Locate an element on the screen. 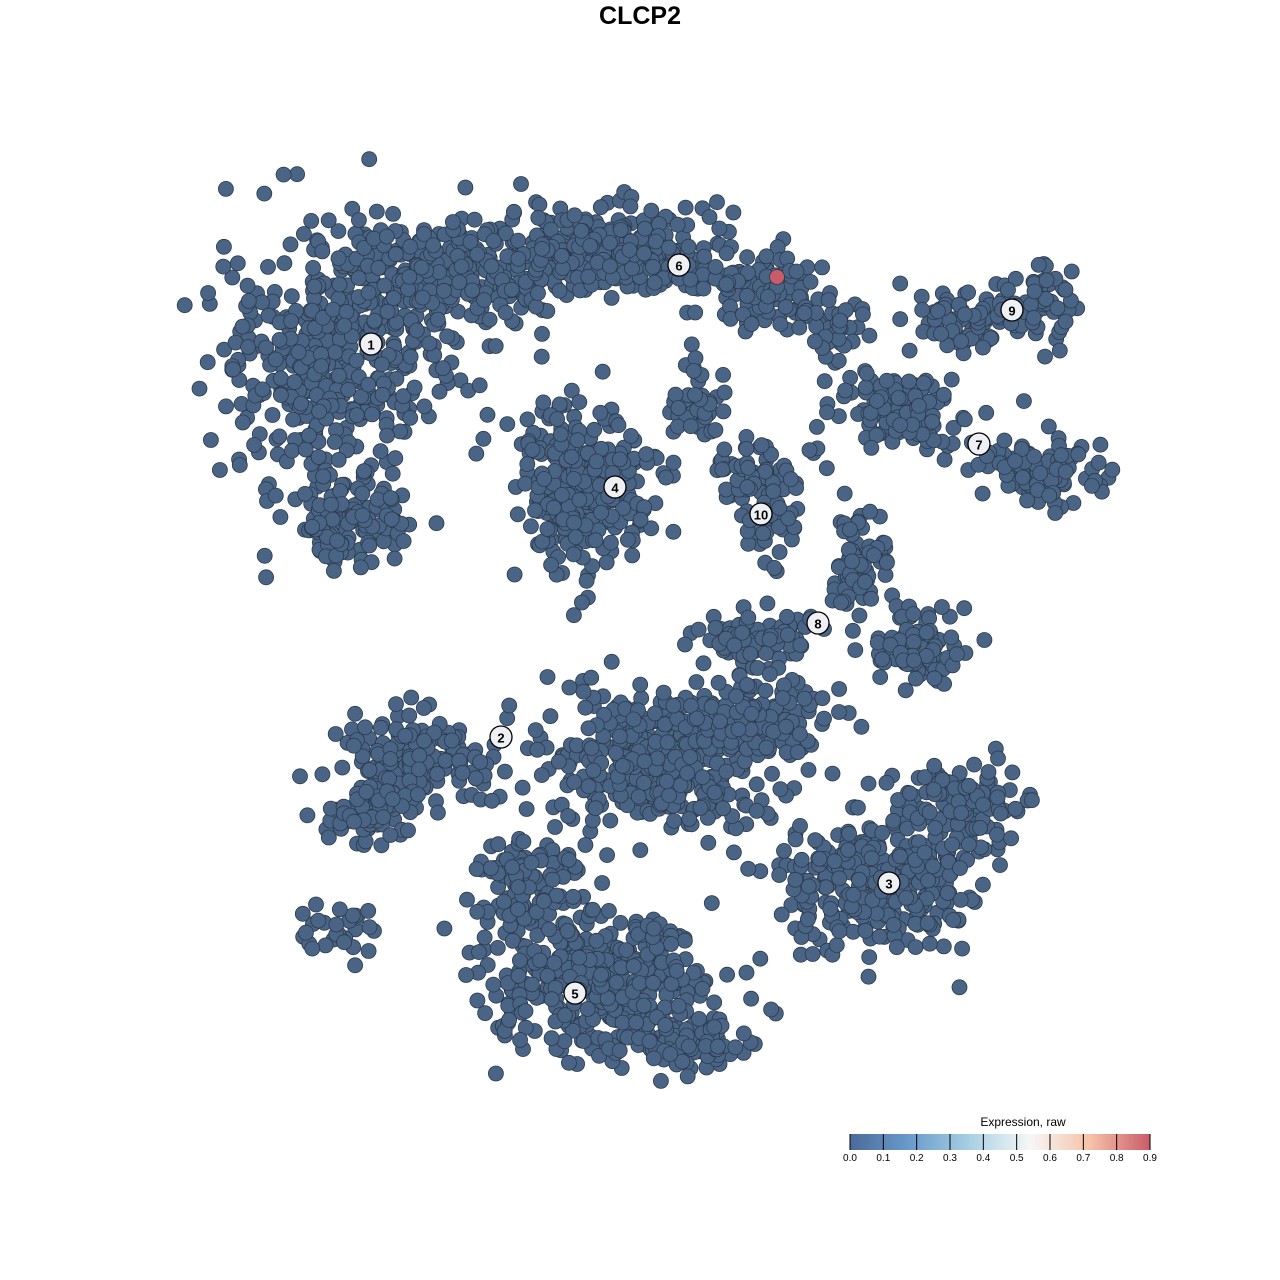  colorbar-tick-label: 0.8 is located at coordinates (1116, 1158).